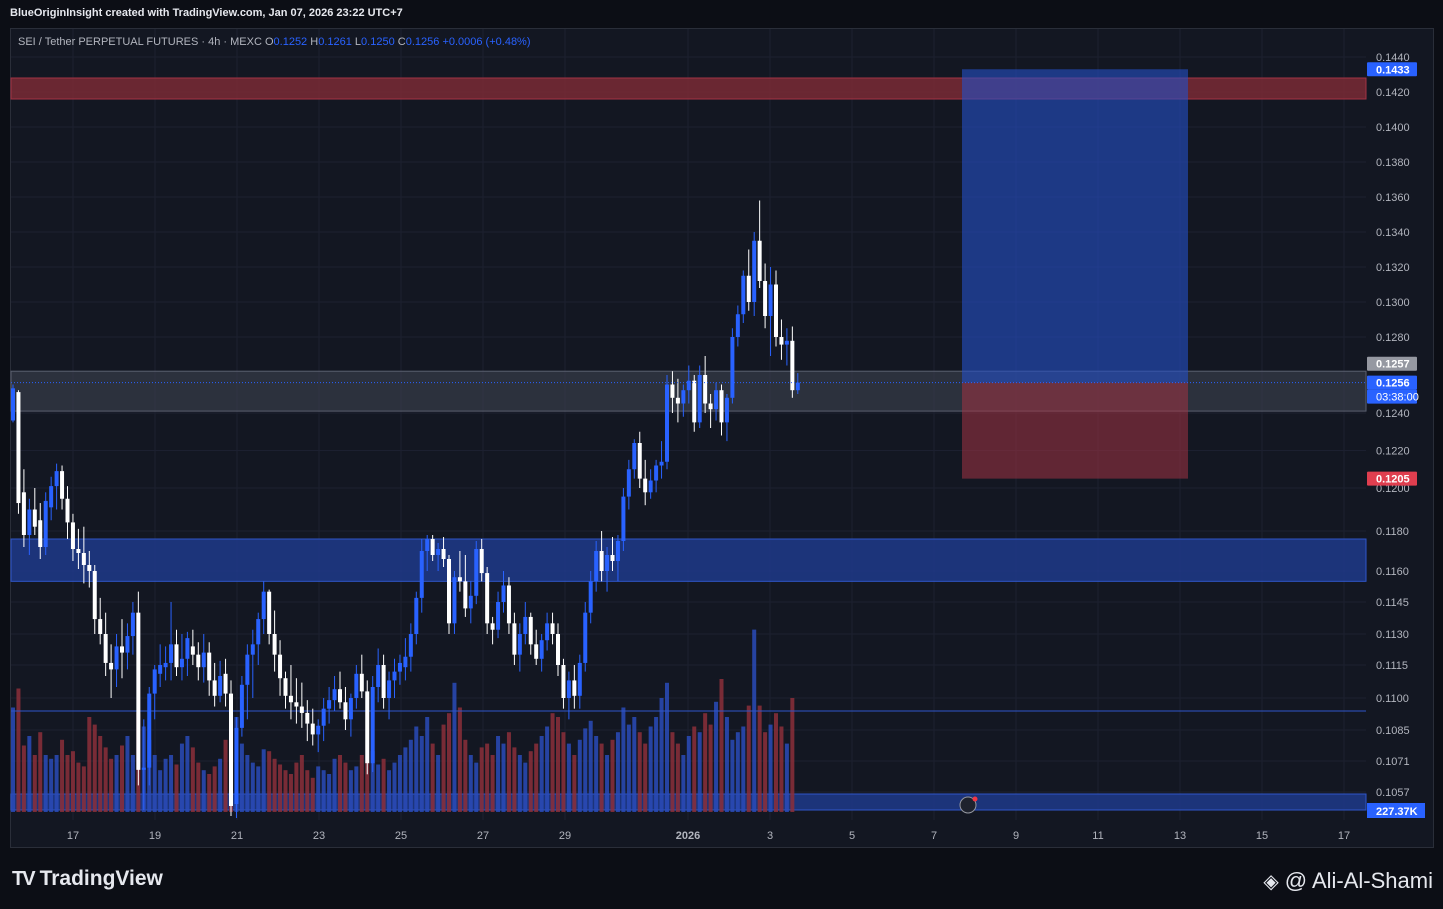 Image resolution: width=1443 pixels, height=909 pixels. What do you see at coordinates (1393, 268) in the screenshot?
I see `price-tick-label: 0.1320` at bounding box center [1393, 268].